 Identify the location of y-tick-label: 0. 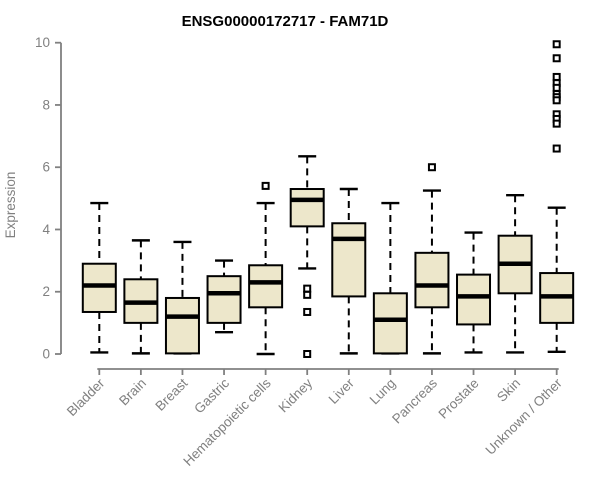
(46, 354).